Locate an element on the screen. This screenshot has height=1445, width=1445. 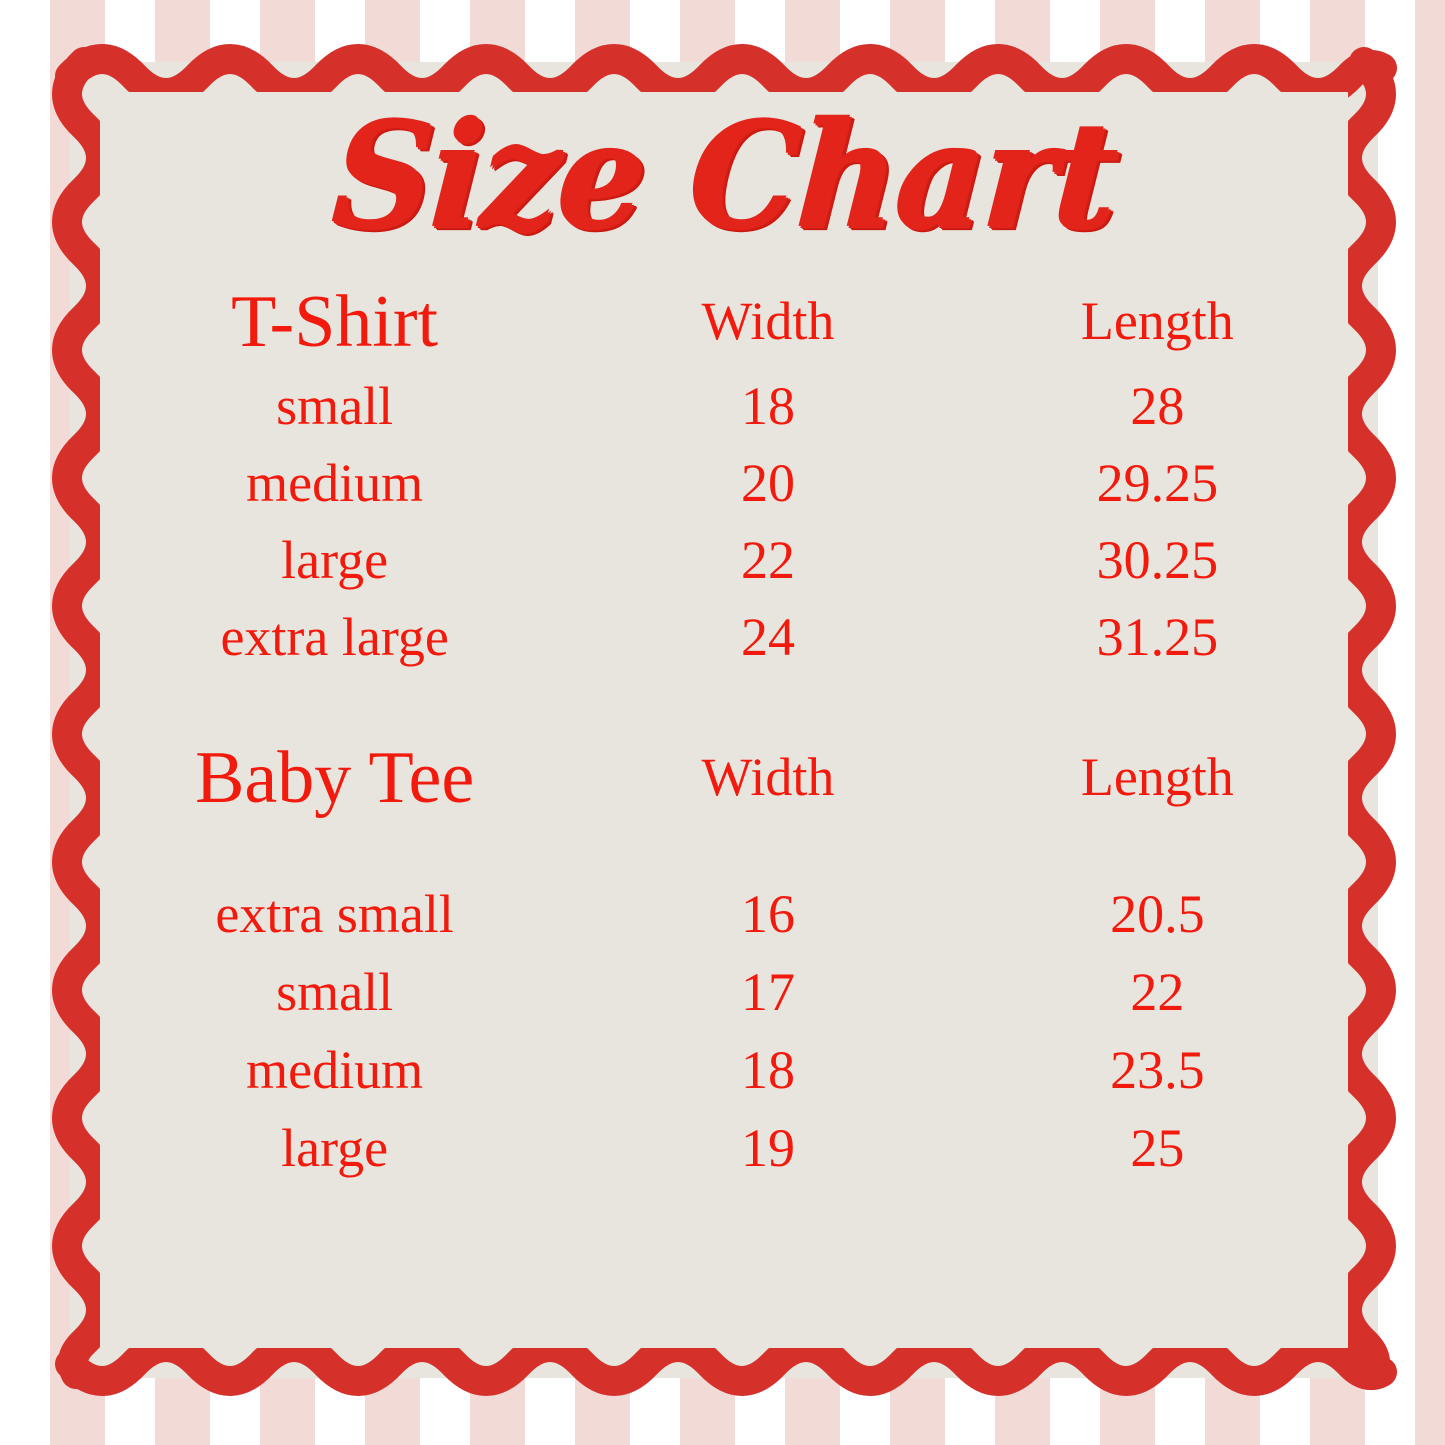
tshirt-header-row: T-Shirt Width Length is located at coordinates (724, 322).